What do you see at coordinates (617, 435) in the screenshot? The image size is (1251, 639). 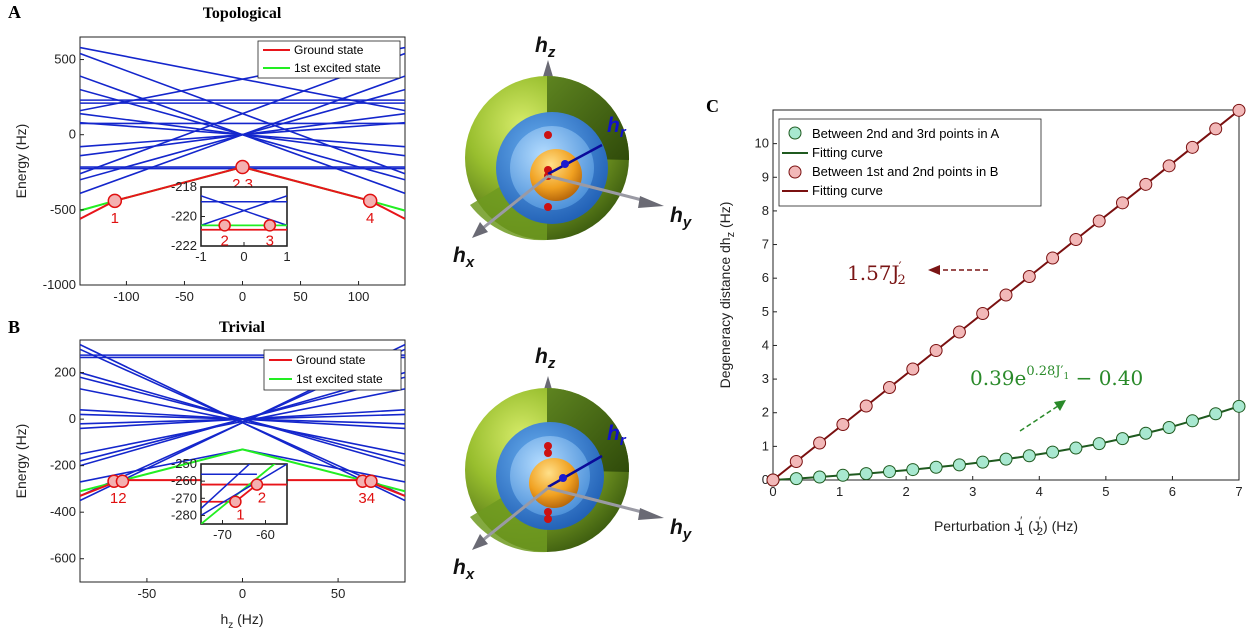 I see `hr-label: hr` at bounding box center [617, 435].